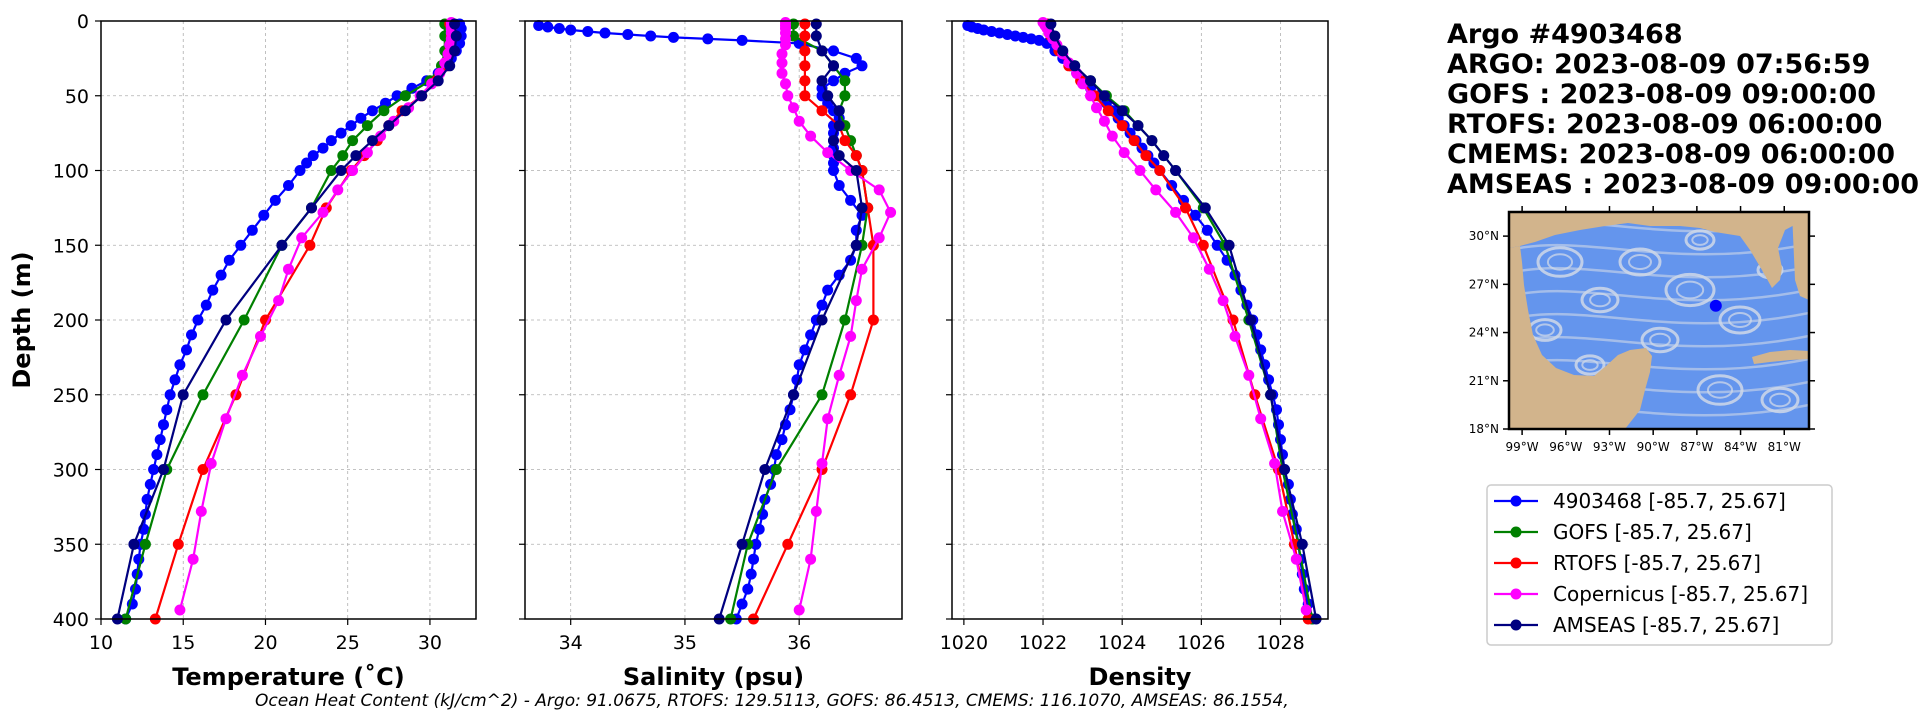 The image size is (1925, 712). What do you see at coordinates (101, 643) in the screenshot?
I see `x-tick-label: 10` at bounding box center [101, 643].